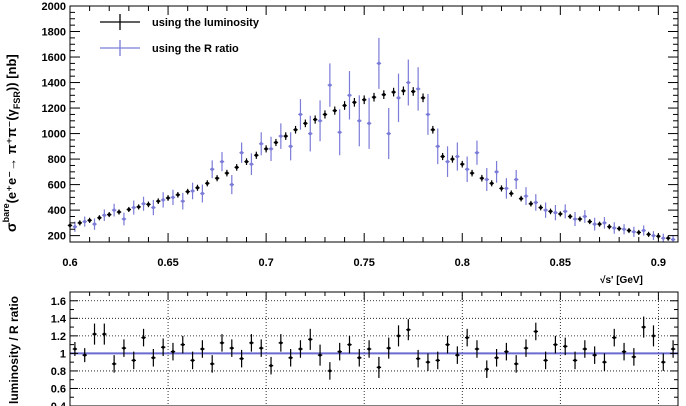 The image size is (686, 406). What do you see at coordinates (180, 35) in the screenshot?
I see `legend: using the luminosity using the R ratio` at bounding box center [180, 35].